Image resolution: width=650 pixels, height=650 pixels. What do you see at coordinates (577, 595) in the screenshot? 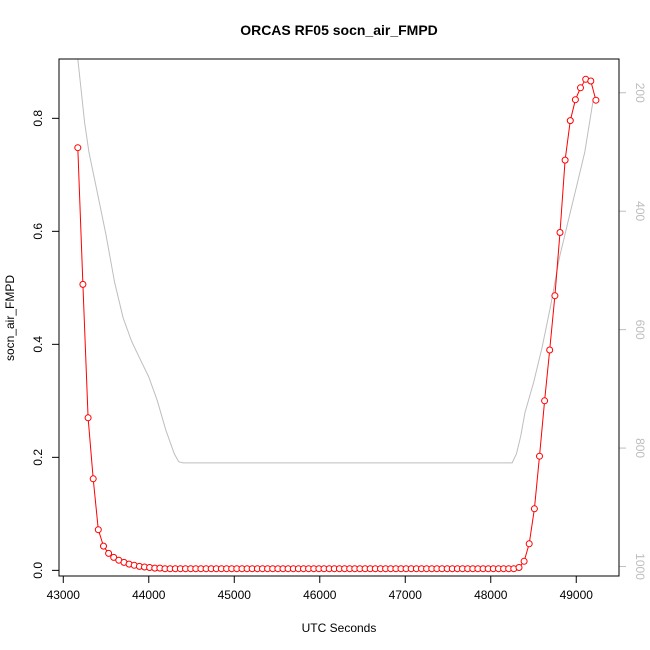
I see `x-tick-label: 49000` at bounding box center [577, 595].